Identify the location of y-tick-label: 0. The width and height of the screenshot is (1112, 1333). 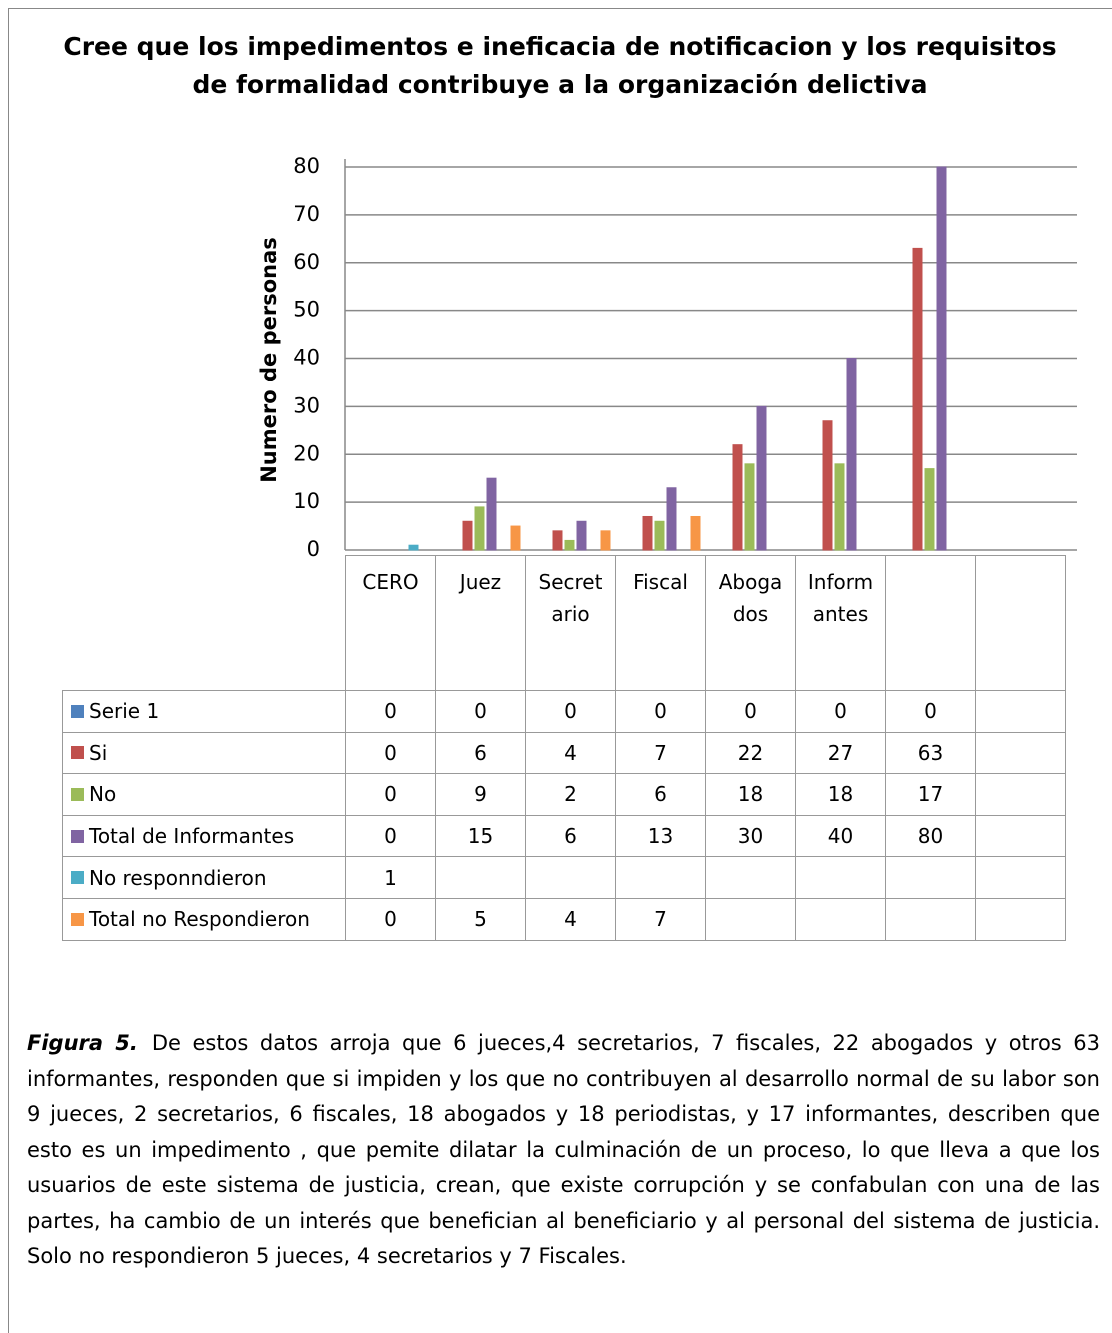
(313, 549).